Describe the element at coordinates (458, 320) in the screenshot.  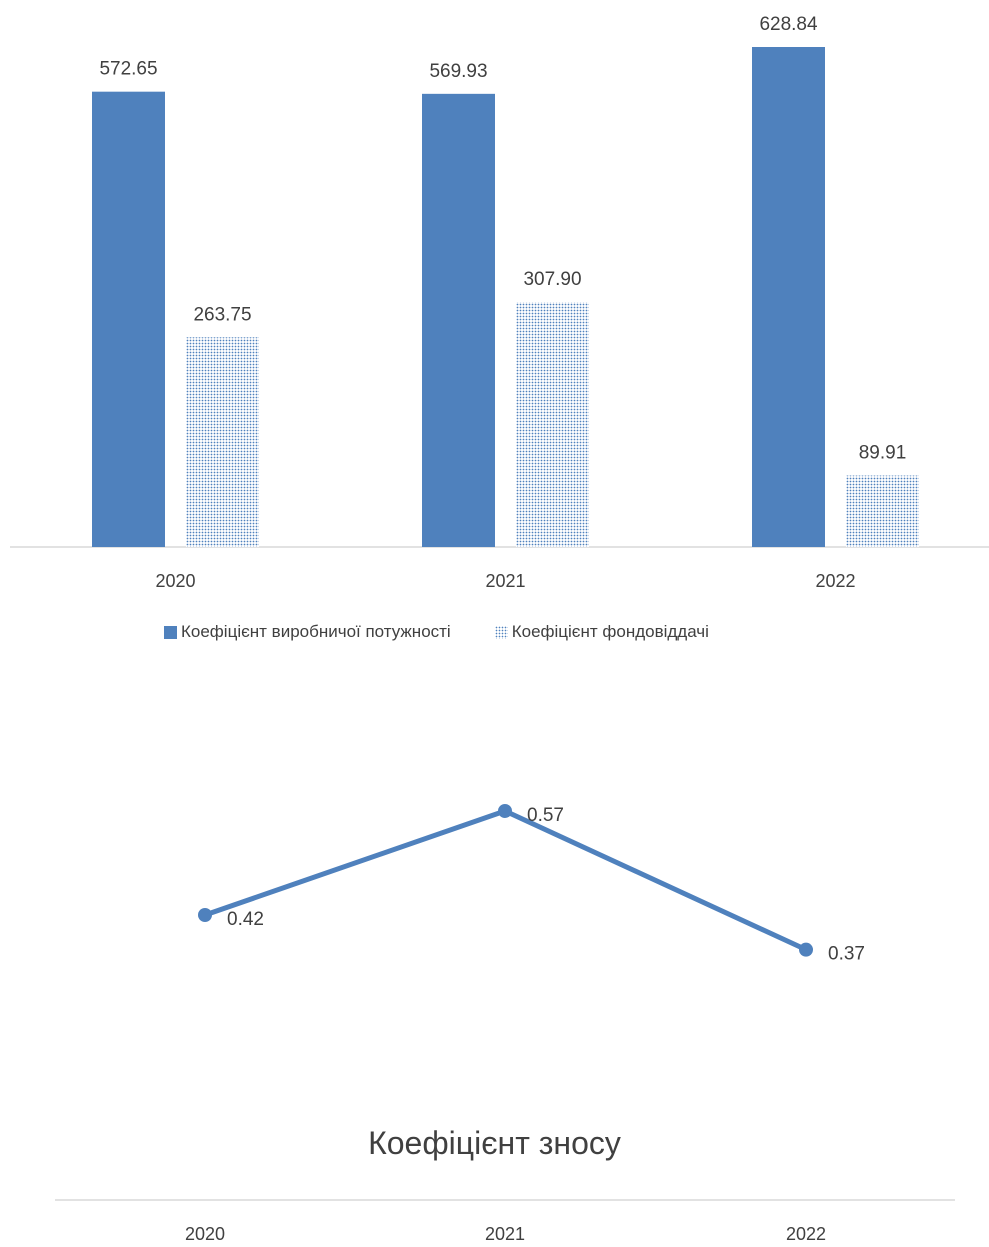
I see `bar-capacity-2021` at that location.